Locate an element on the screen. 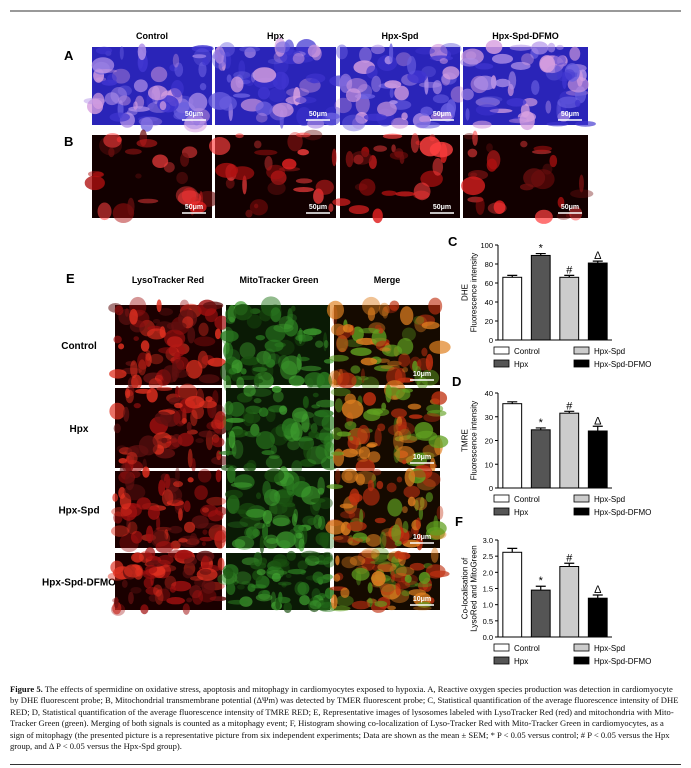 This screenshot has width=691, height=768. panel-label: E is located at coordinates (70, 278).